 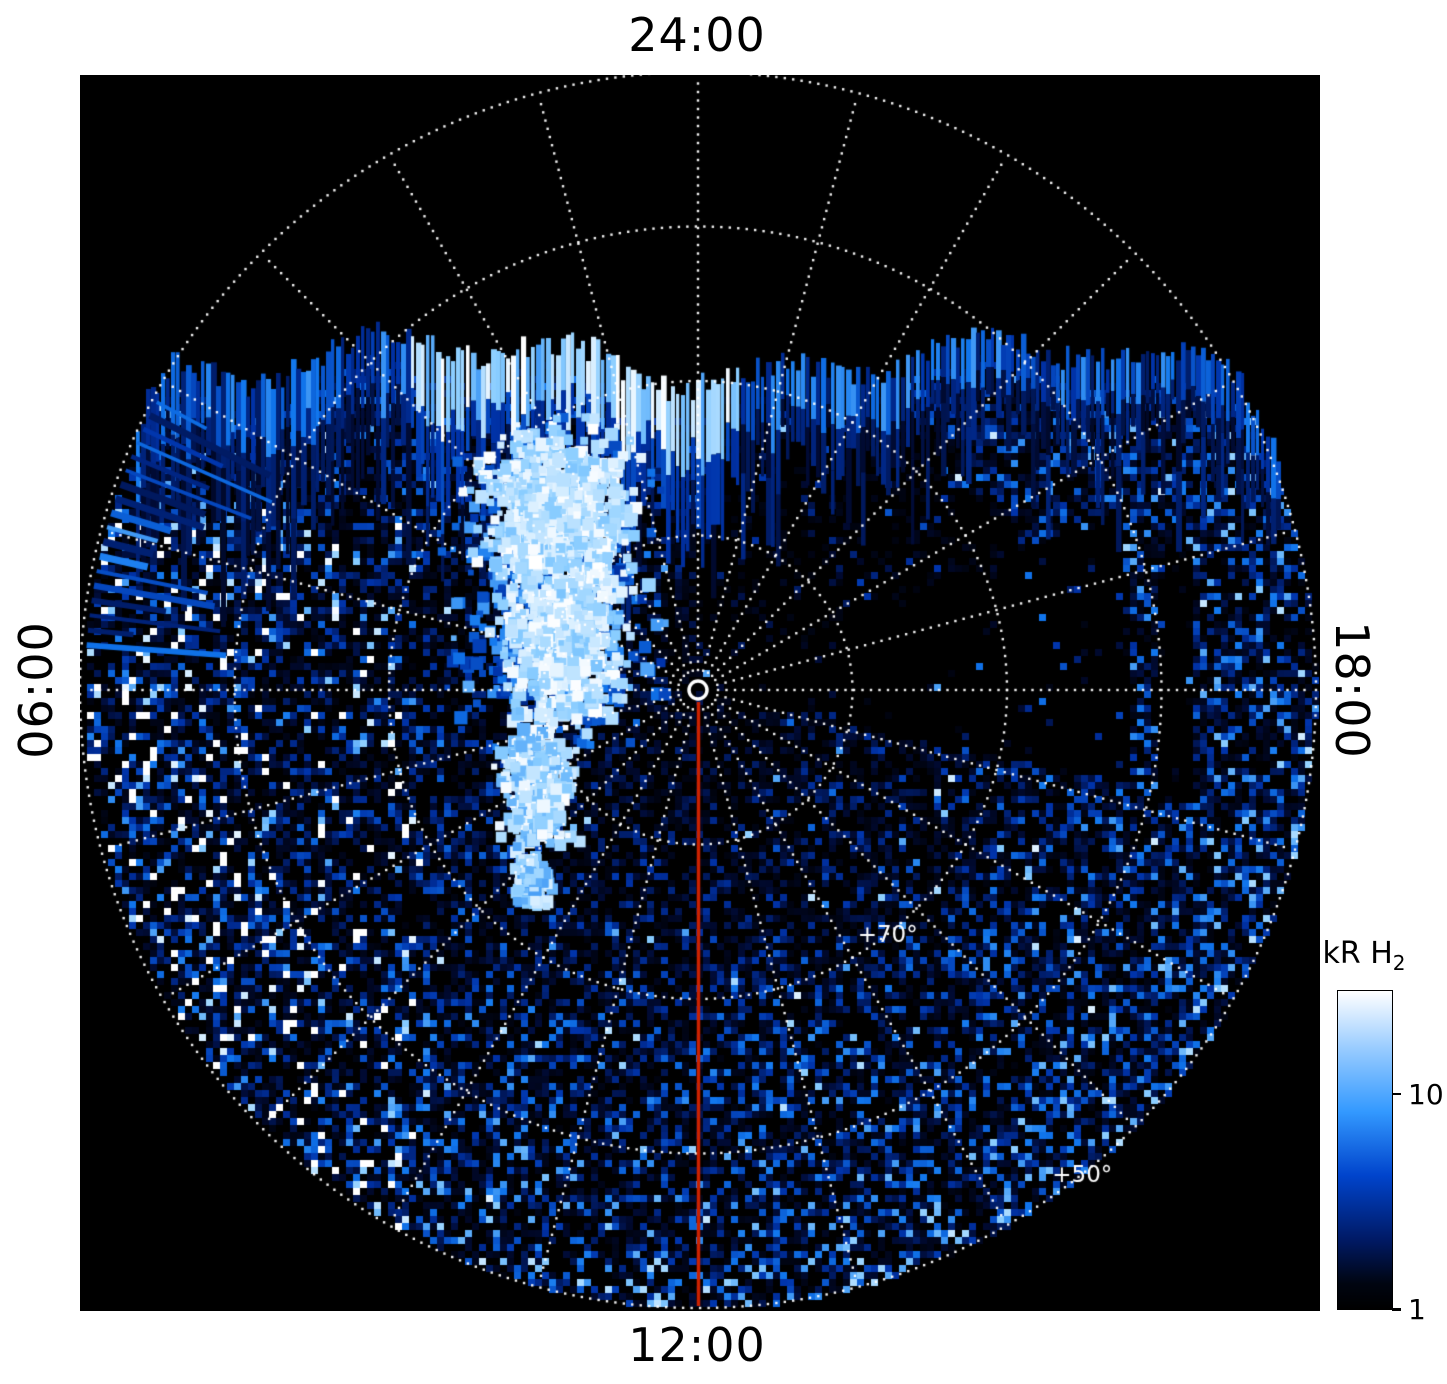 What do you see at coordinates (697, 1345) in the screenshot?
I see `time-label-1200: 12:00` at bounding box center [697, 1345].